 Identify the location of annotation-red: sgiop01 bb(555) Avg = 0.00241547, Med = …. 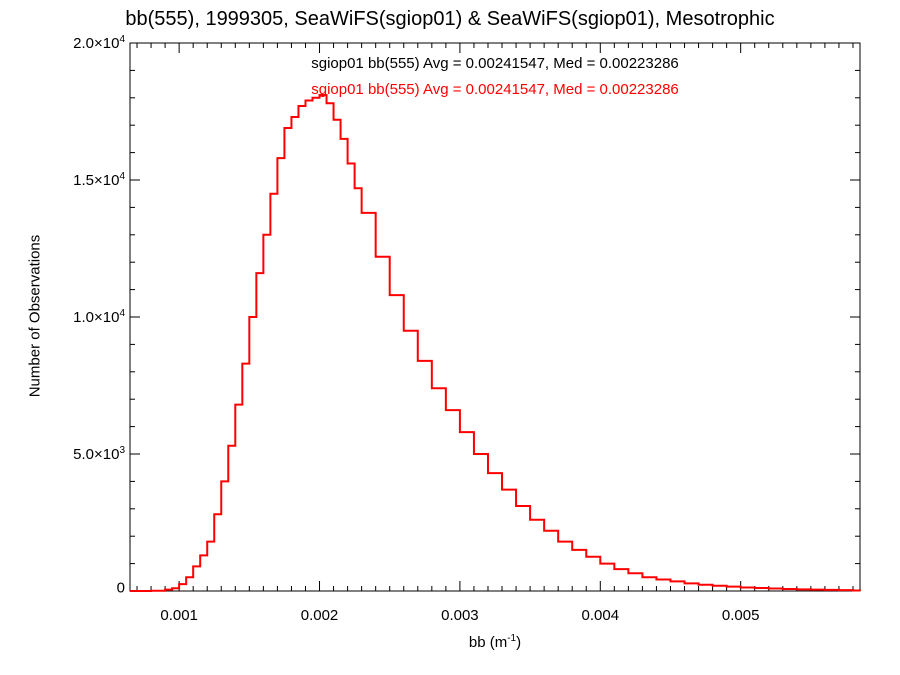
(495, 89).